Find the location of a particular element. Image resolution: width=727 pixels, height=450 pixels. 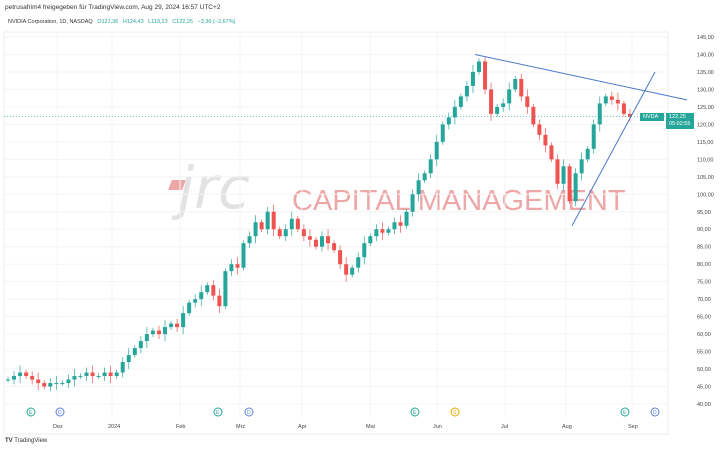

y-tick-label: 90,00 is located at coordinates (704, 230).